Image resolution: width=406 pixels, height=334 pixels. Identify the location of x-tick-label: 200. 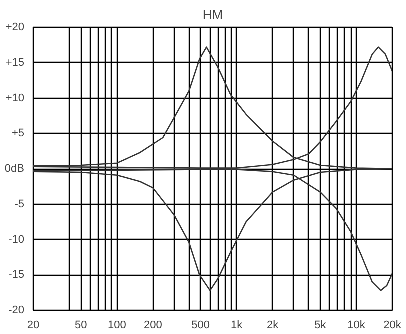
(153, 326).